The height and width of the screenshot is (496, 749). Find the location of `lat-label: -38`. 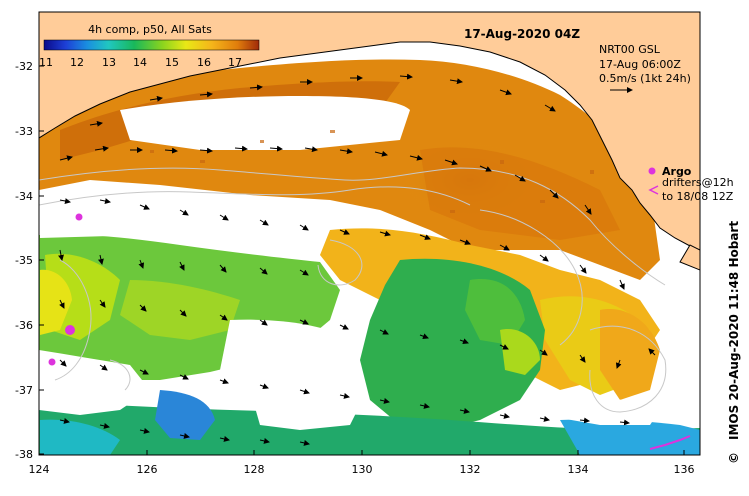

lat-label: -38 is located at coordinates (24, 454).